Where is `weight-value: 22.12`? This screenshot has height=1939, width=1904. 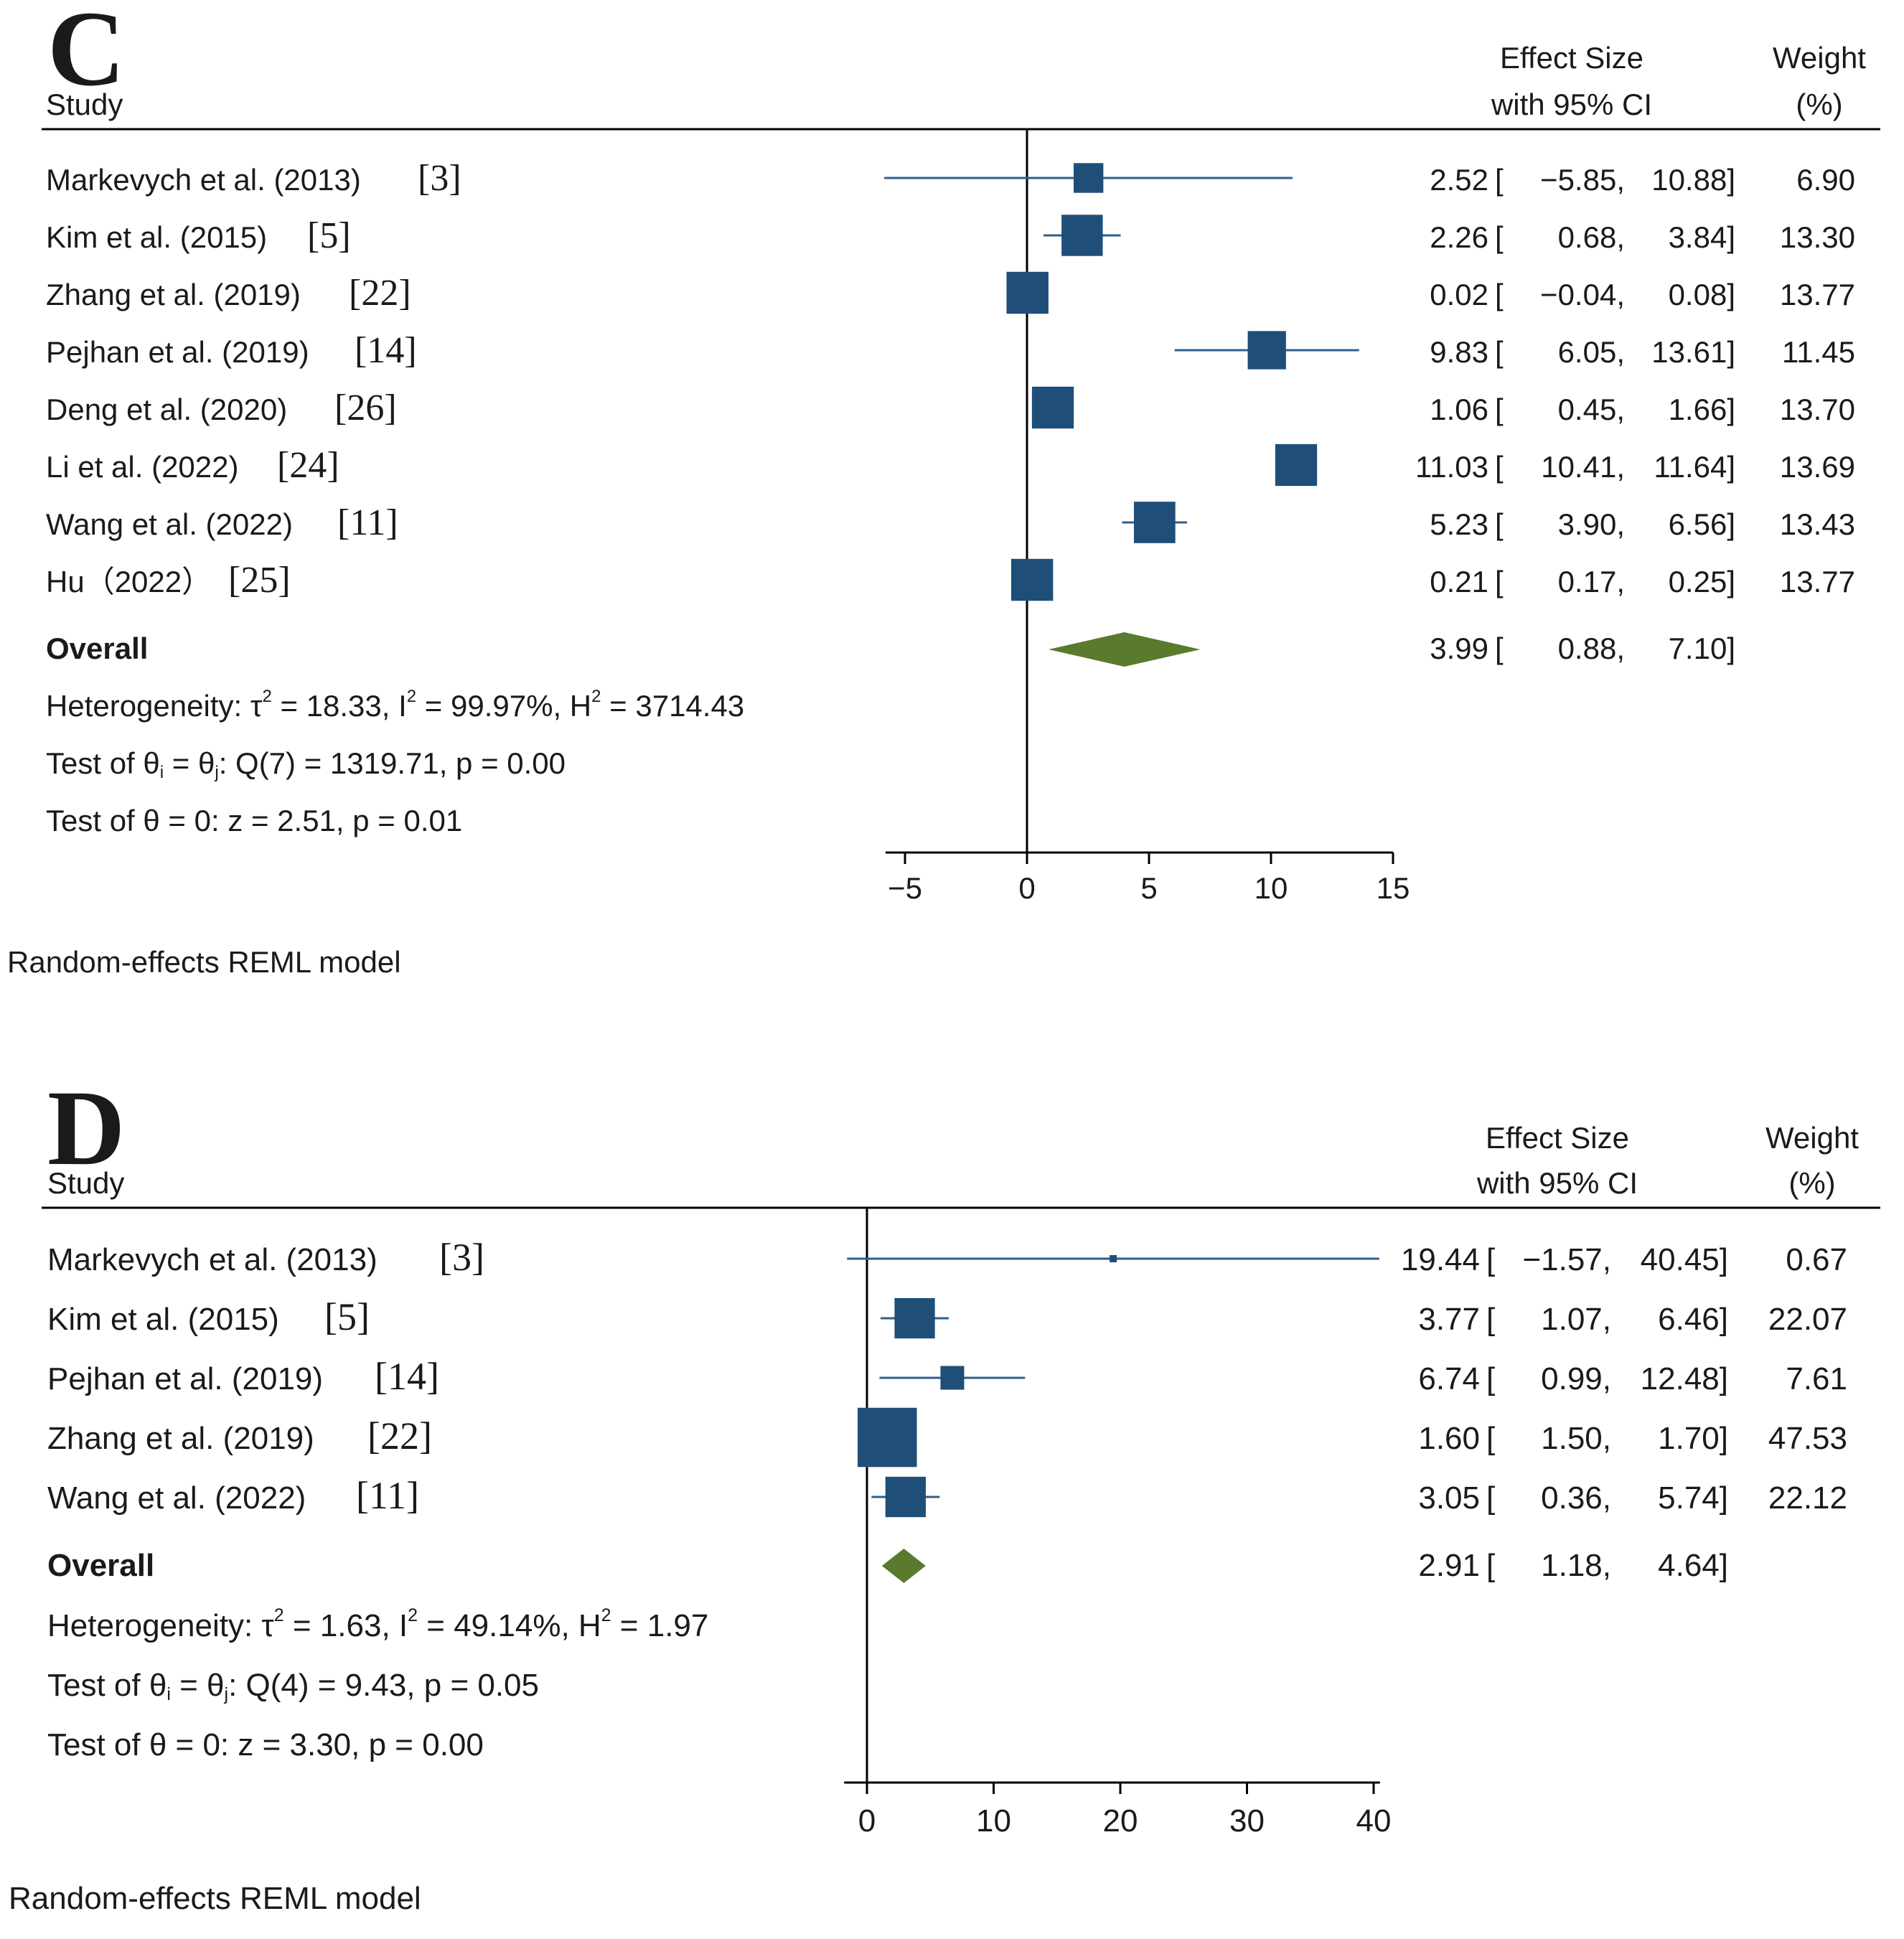
weight-value: 22.12 is located at coordinates (1808, 1498).